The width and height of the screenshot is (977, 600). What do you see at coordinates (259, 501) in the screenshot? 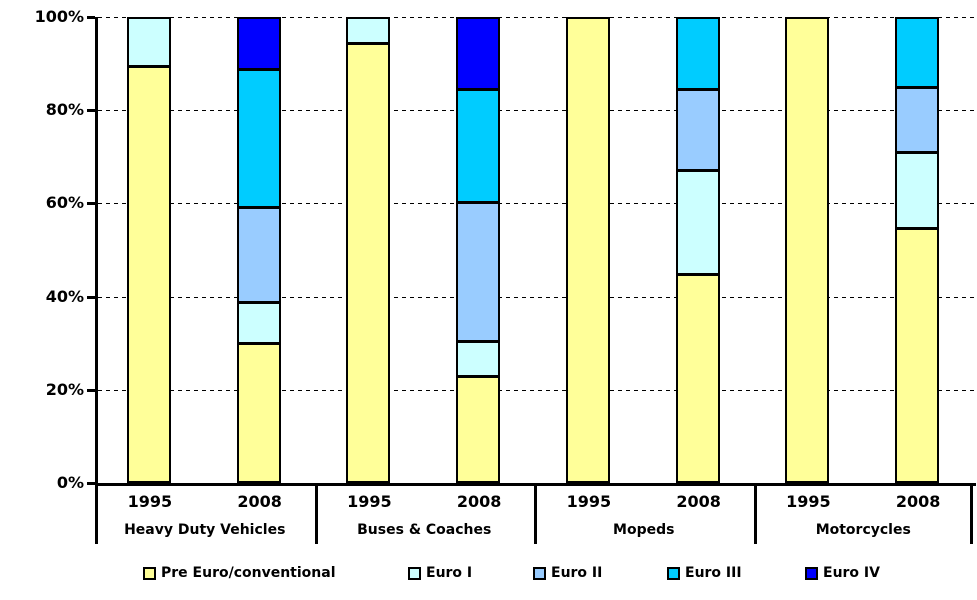
I see `year-label-heavy-duty-vehicles-2008: 2008` at bounding box center [259, 501].